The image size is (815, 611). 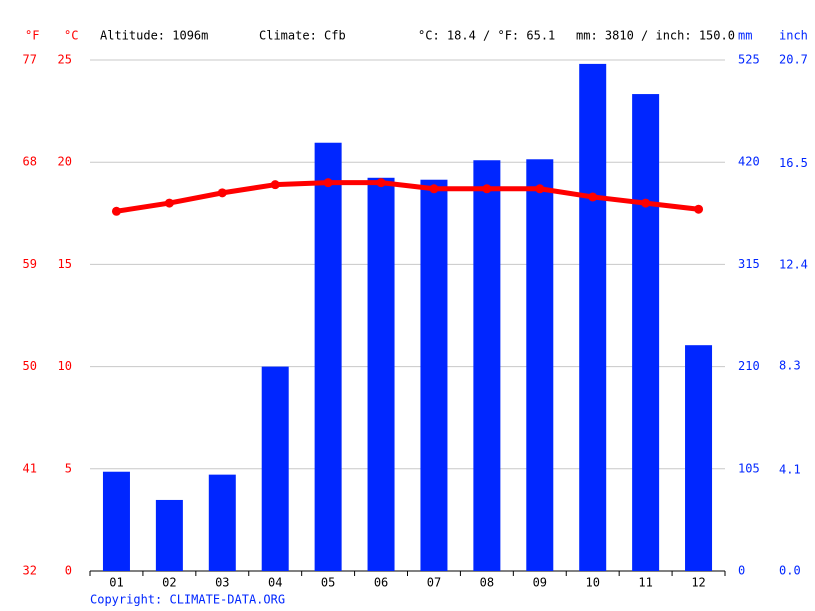 I want to click on x-tick-label: 12, so click(x=698, y=583).